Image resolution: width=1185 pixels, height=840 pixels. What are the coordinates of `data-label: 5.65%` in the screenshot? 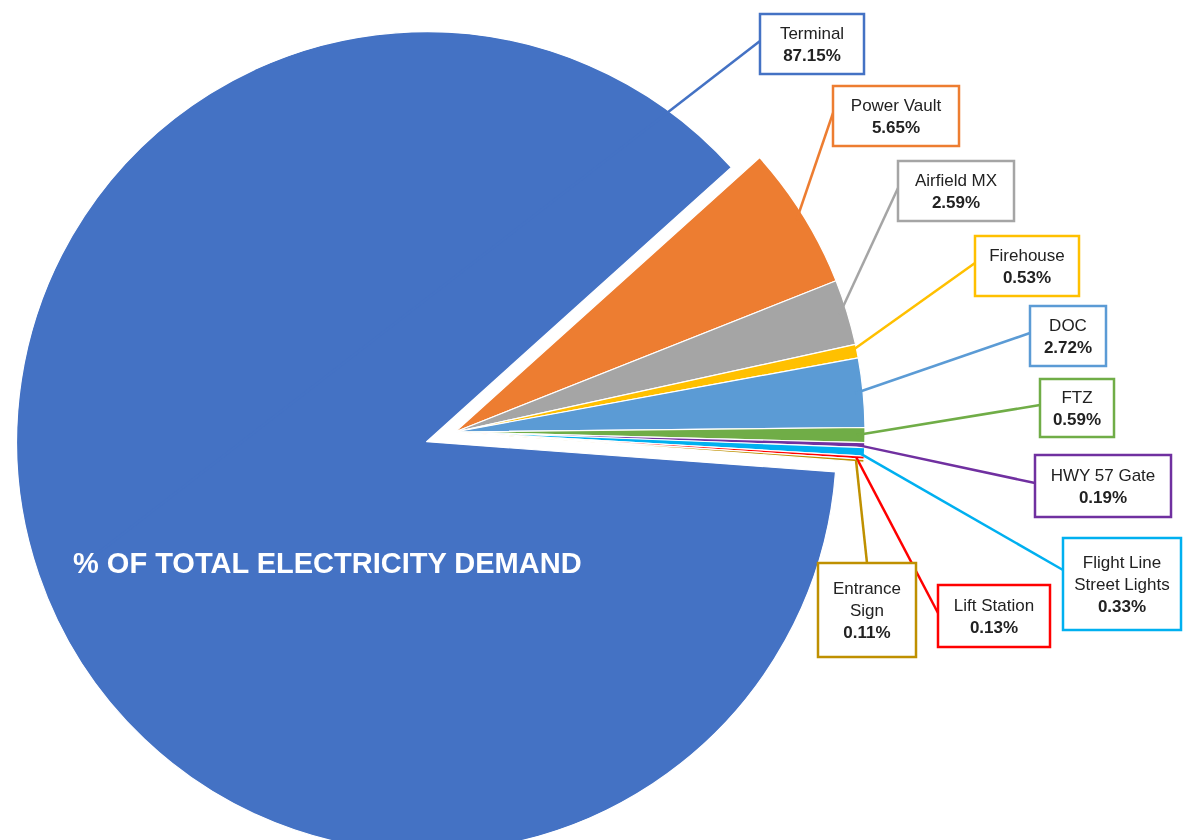 It's located at (896, 127).